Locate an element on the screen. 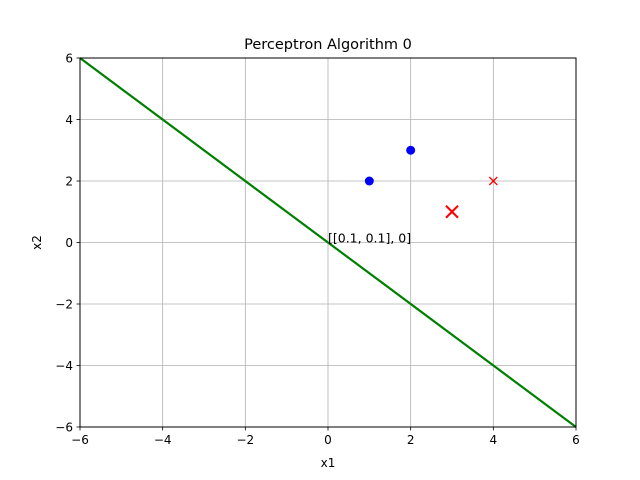 The width and height of the screenshot is (640, 480). chart-title: Perceptron Algorithm 0 is located at coordinates (328, 45).